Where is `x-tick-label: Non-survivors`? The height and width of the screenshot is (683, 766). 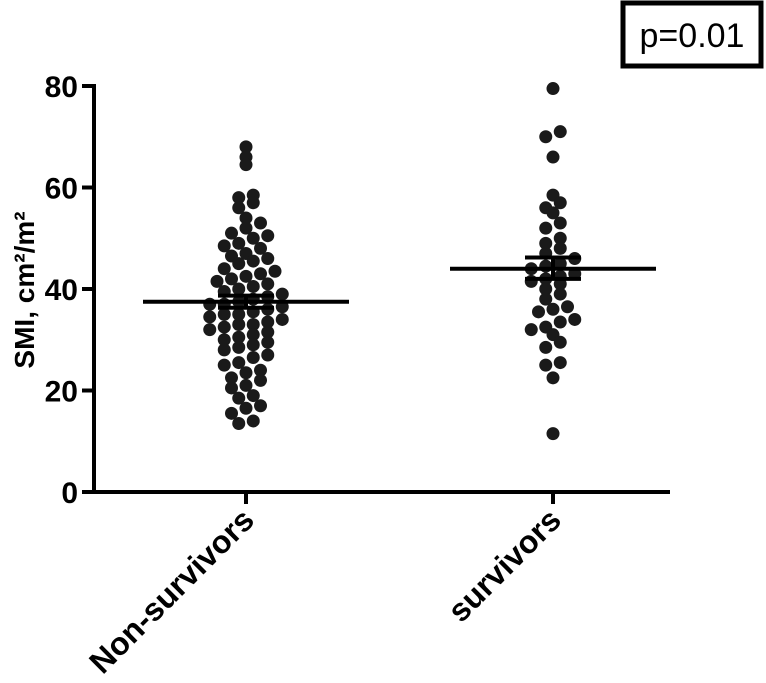
x-tick-label: Non-survivors is located at coordinates (171, 590).